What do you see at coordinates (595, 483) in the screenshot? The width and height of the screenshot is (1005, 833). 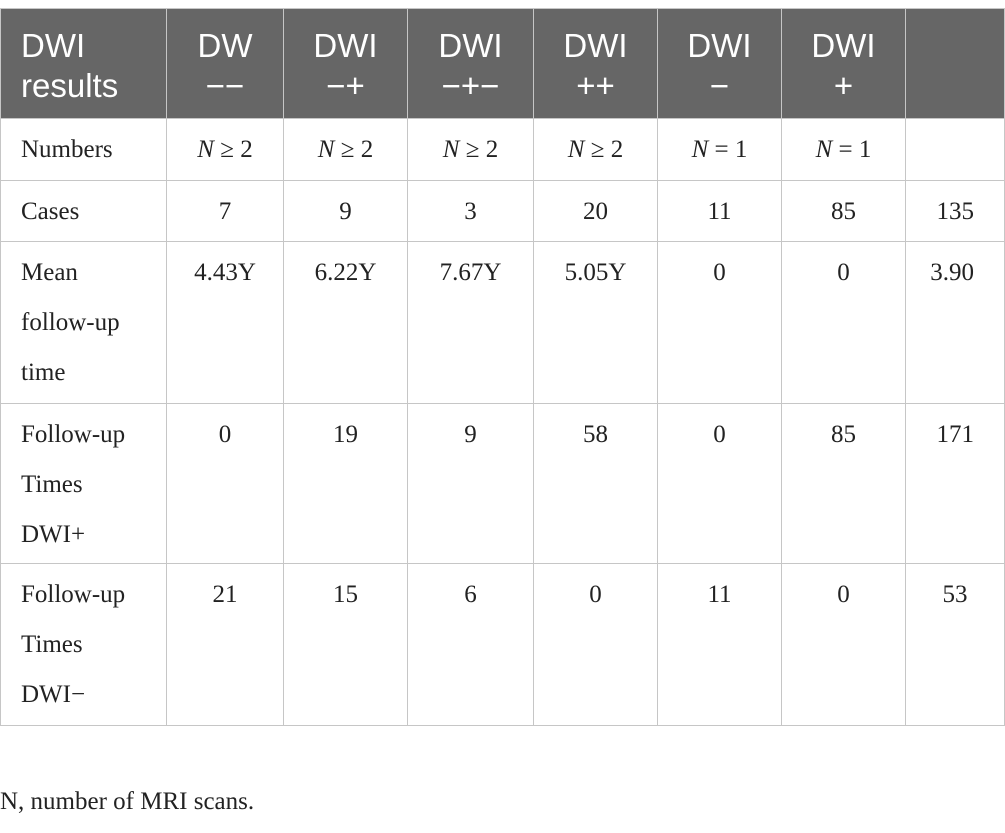 I see `table-cell: 58` at bounding box center [595, 483].